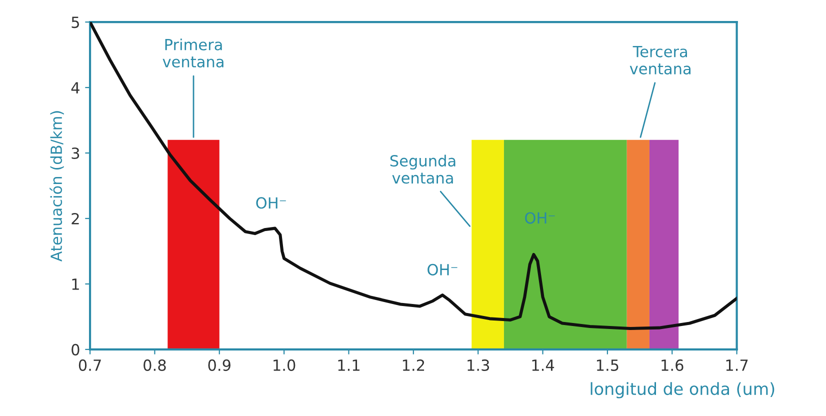 The height and width of the screenshot is (416, 826). Describe the element at coordinates (76, 153) in the screenshot. I see `y-tick-label: 3` at that location.